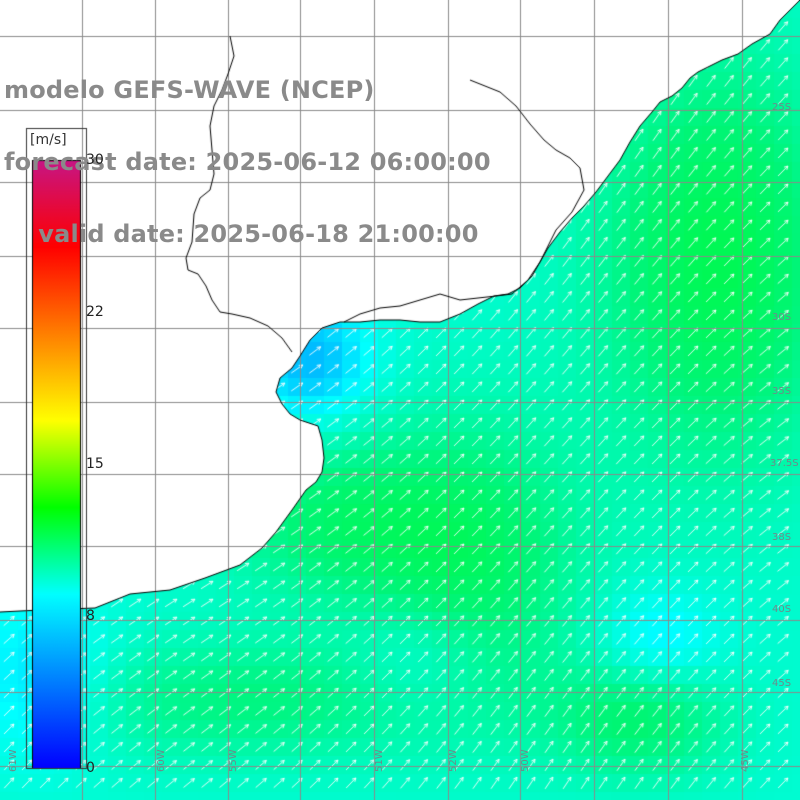 This screenshot has width=800, height=800. Describe the element at coordinates (95, 464) in the screenshot. I see `legend-tick-15: 15` at that location.